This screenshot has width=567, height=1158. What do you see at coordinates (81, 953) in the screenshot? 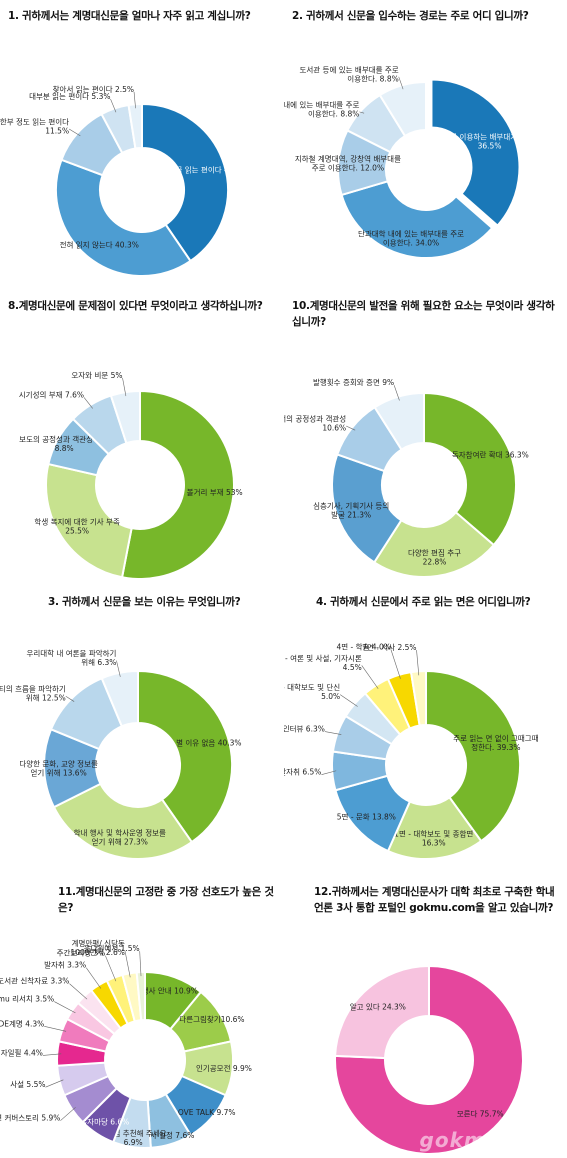
I see `slice-label: 주간브리핑 3%` at bounding box center [81, 953].